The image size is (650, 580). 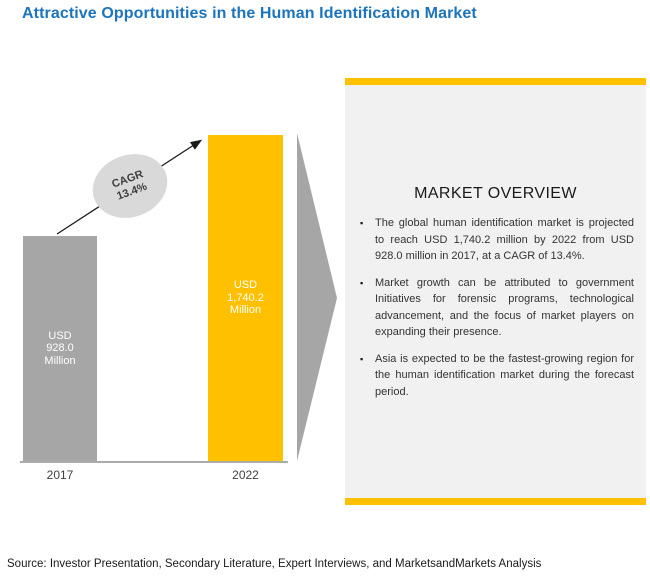 What do you see at coordinates (60, 335) in the screenshot?
I see `bar-2017-label-line: USD` at bounding box center [60, 335].